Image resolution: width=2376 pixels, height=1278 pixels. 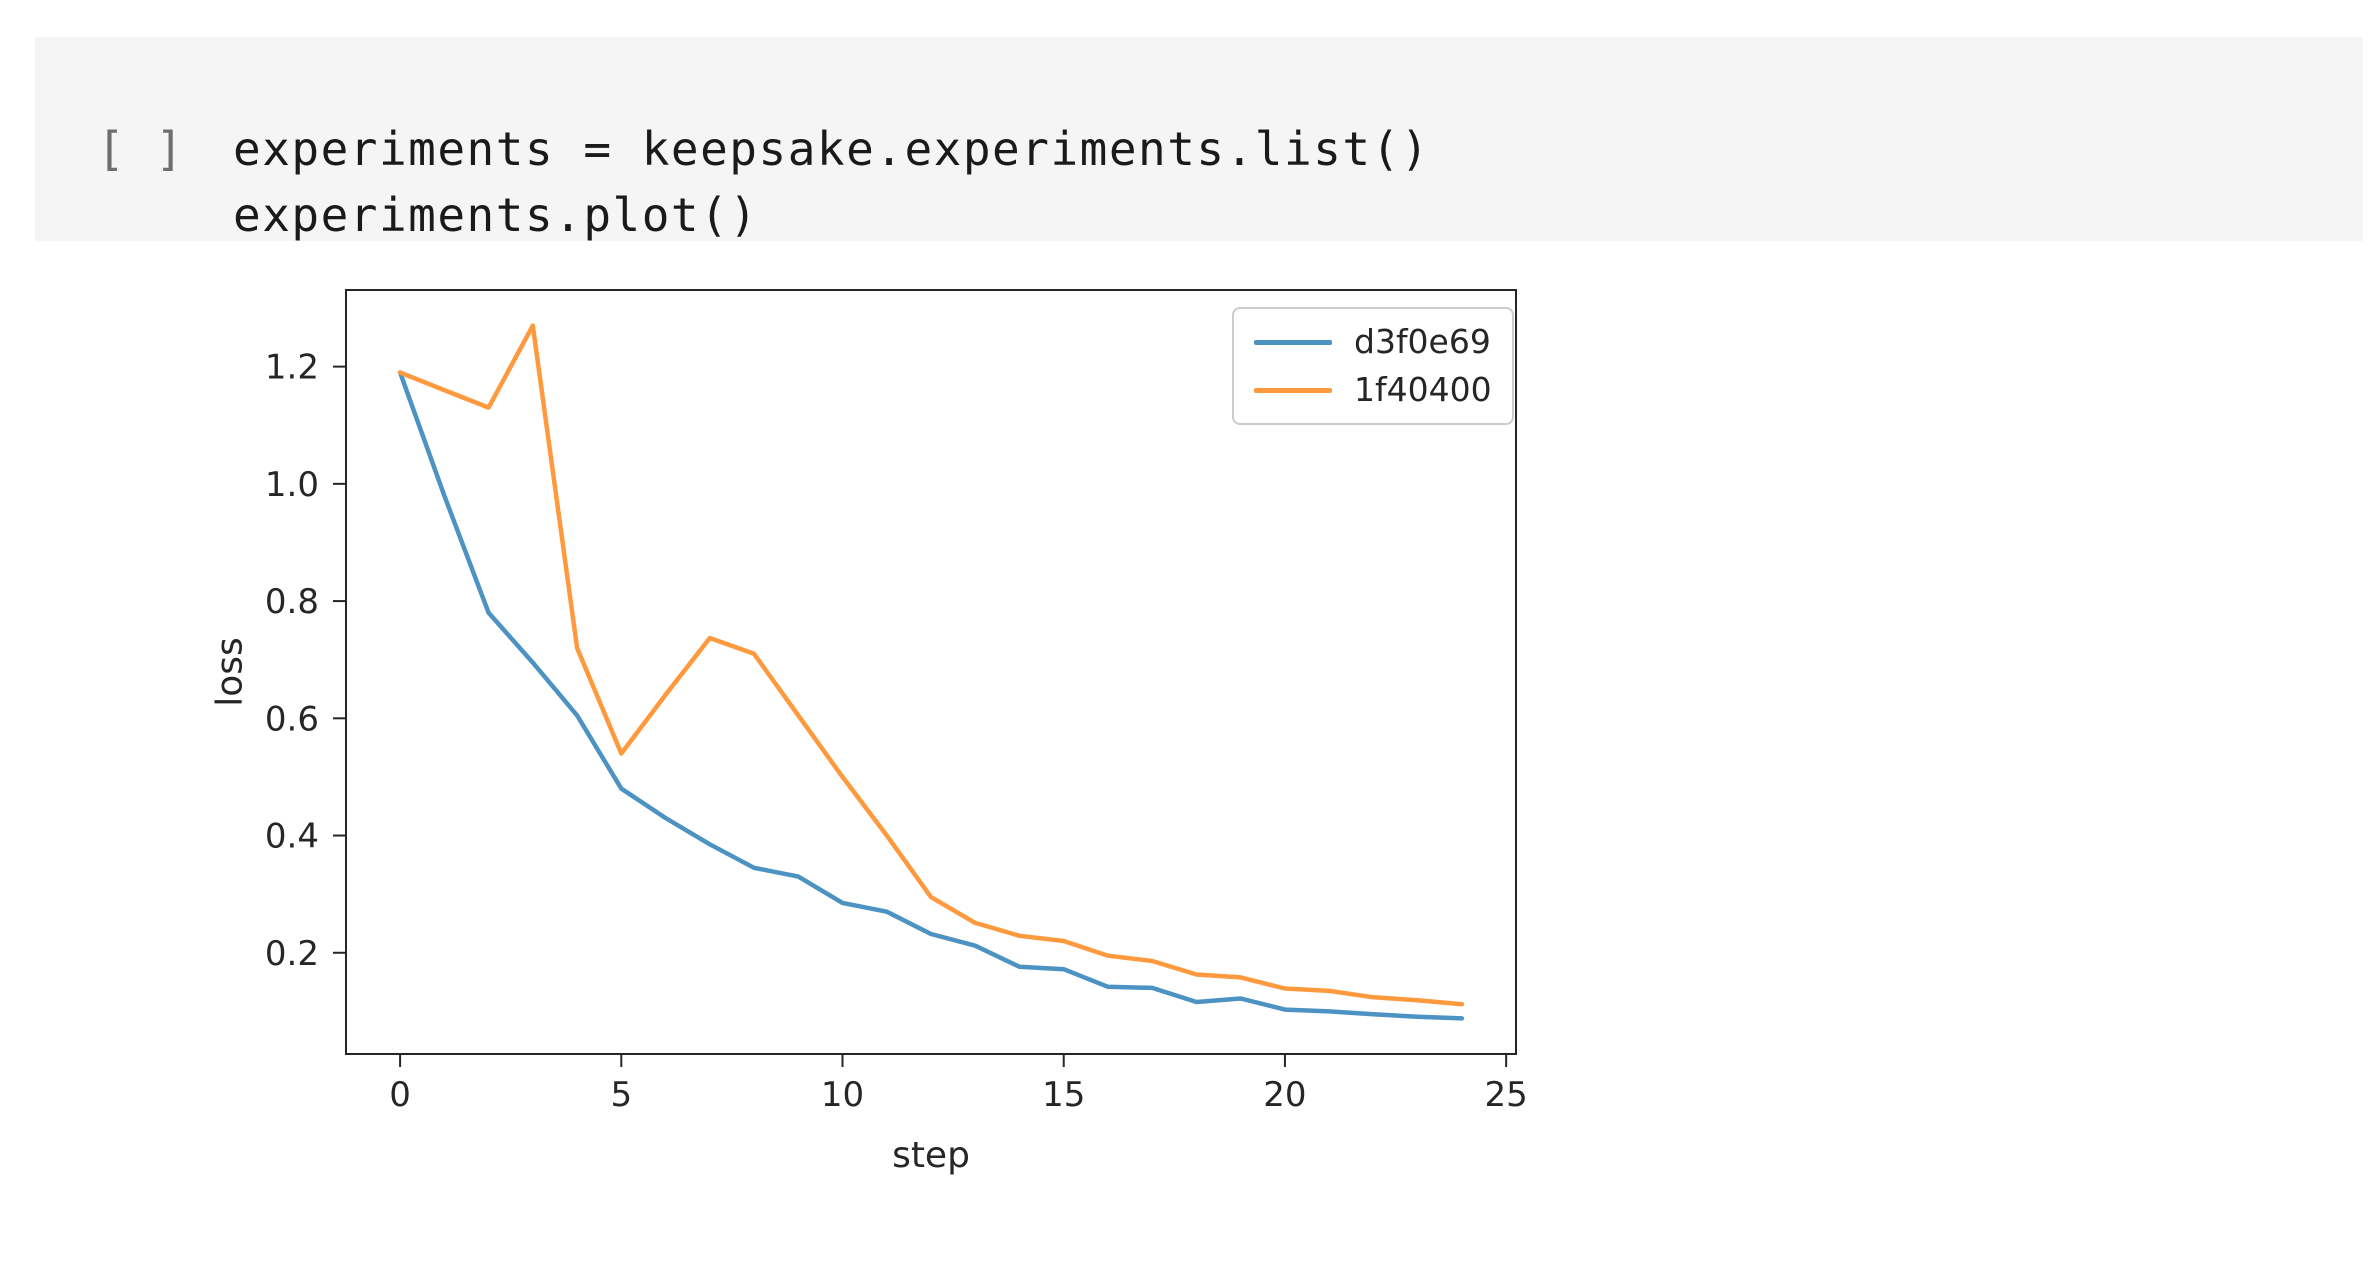 I want to click on legend-entry: d3f0e69, so click(x=1373, y=342).